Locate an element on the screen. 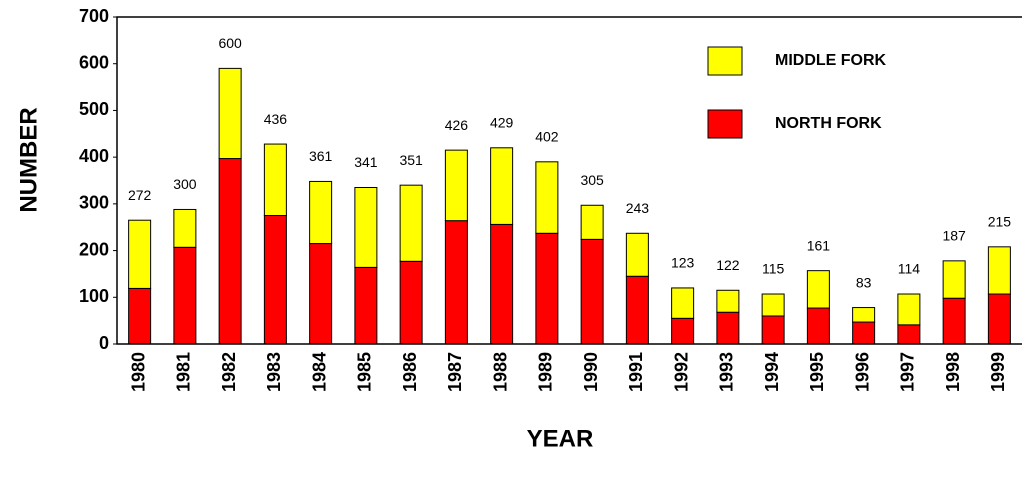 Image resolution: width=1027 pixels, height=485 pixels. x-tick-label: 1999 is located at coordinates (998, 372).